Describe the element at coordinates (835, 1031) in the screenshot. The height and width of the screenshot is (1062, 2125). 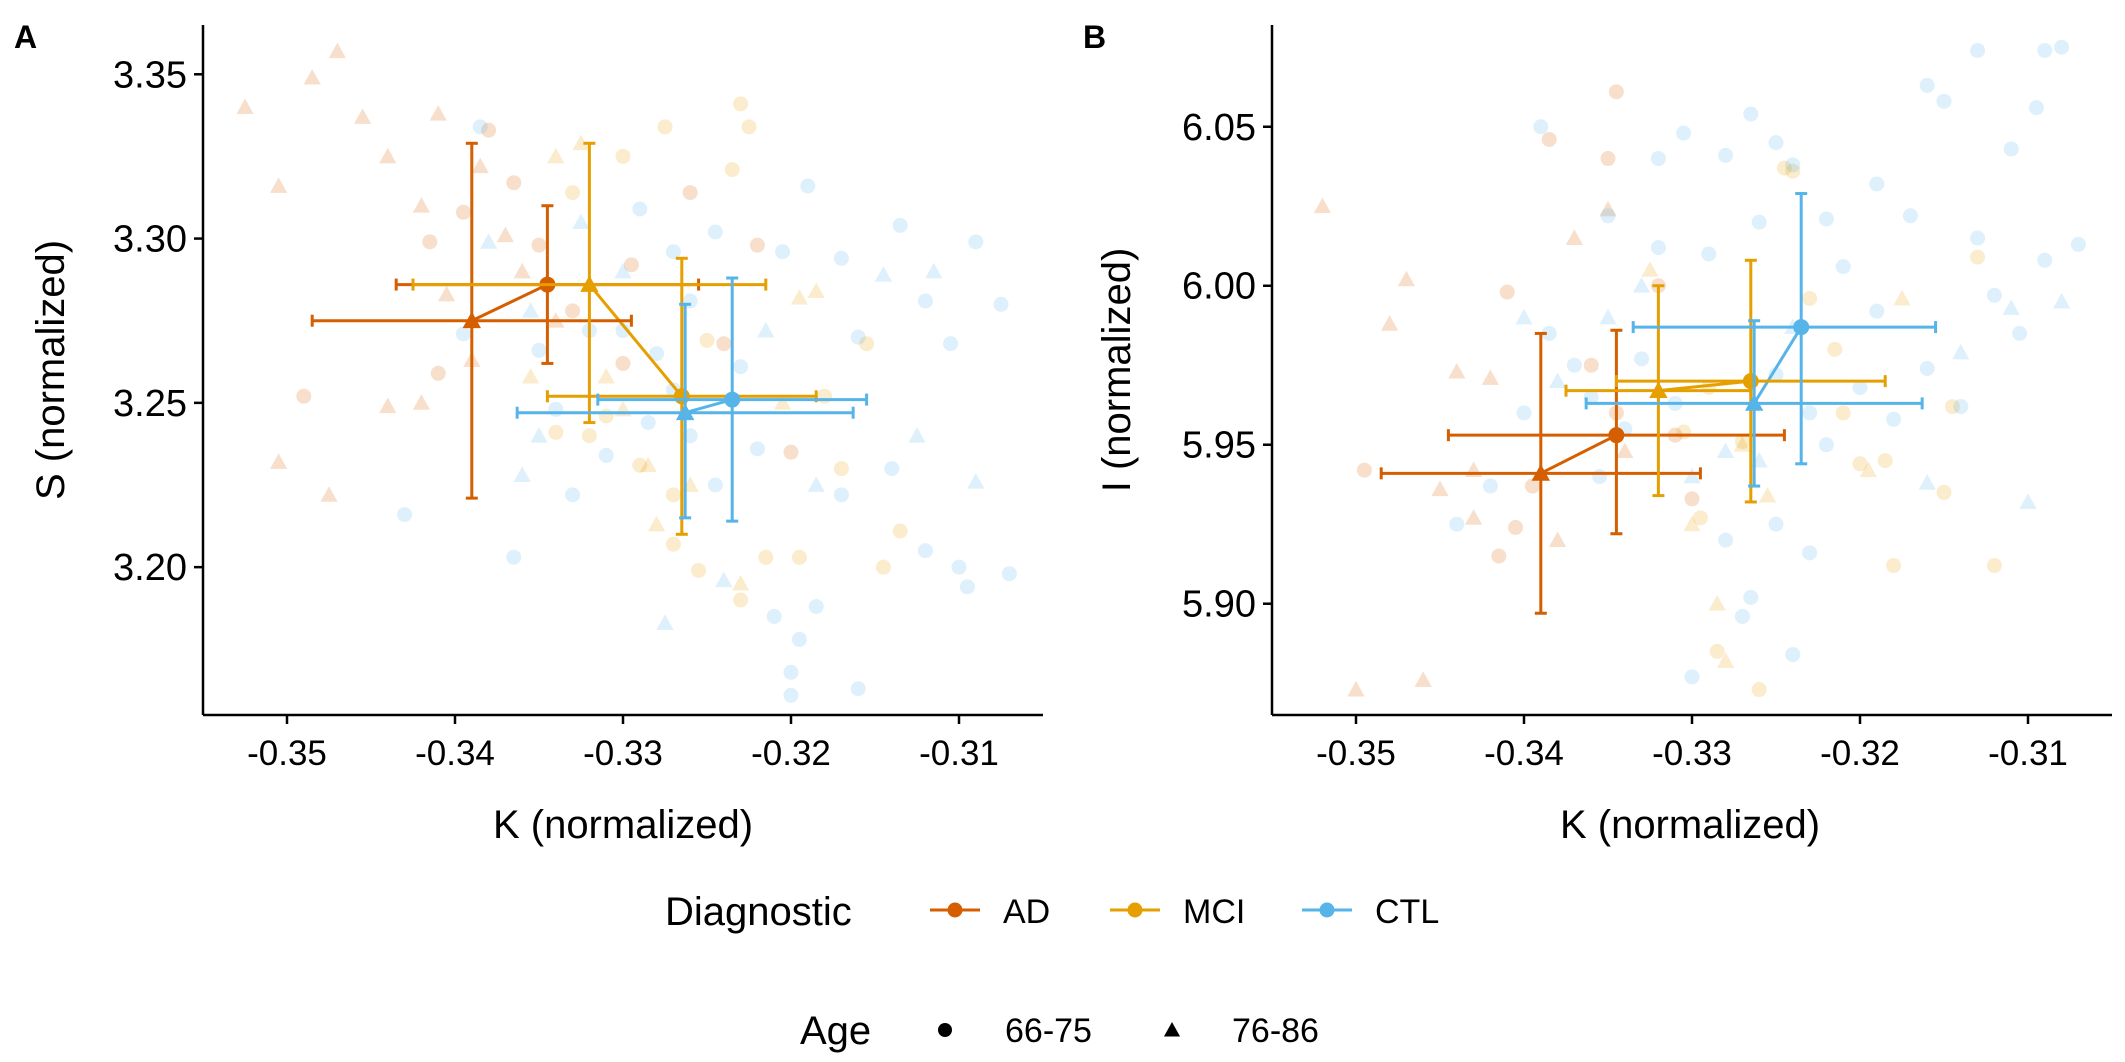
I see `age-legend-title: Age` at that location.